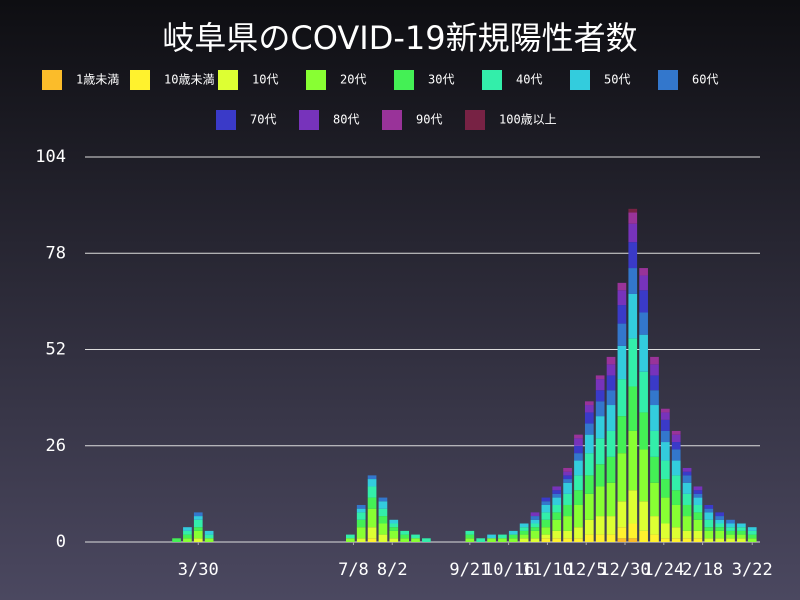 The image size is (800, 600). What do you see at coordinates (56, 253) in the screenshot?
I see `y-tick-label: 78` at bounding box center [56, 253].